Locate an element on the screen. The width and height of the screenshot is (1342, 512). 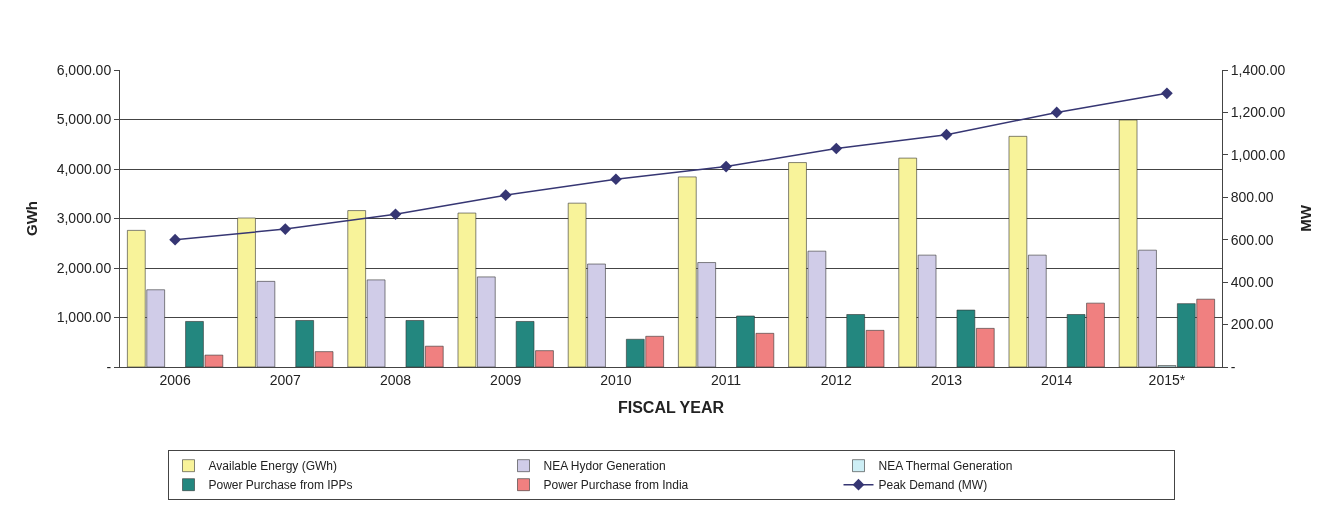
y-tick-label: 1,000.00 is located at coordinates (84, 317).